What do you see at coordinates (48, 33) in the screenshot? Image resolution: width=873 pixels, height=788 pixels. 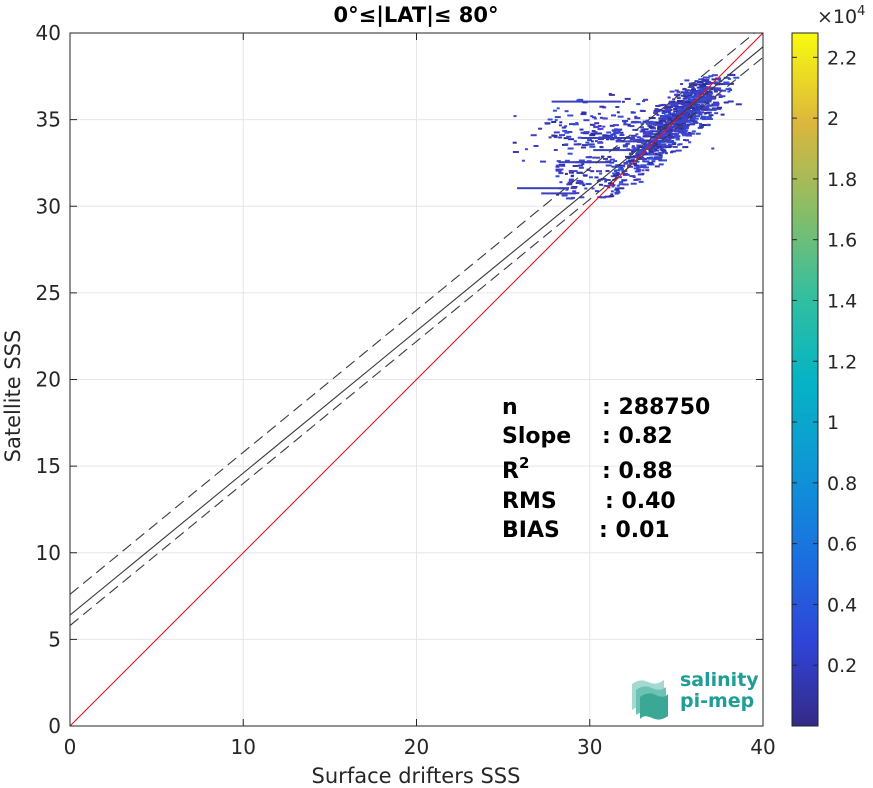 I see `y-tick-label: 40` at bounding box center [48, 33].